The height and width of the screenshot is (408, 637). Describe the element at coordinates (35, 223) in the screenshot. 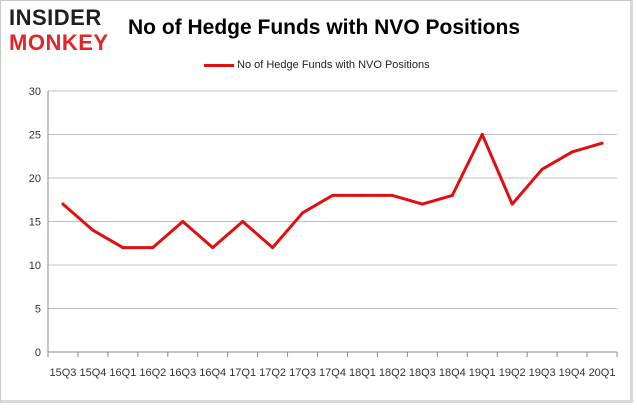

I see `y-tick-label: 15` at that location.